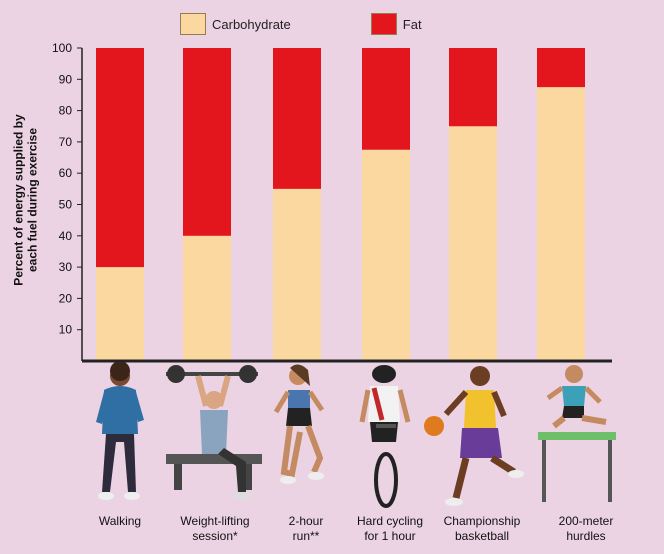 This screenshot has width=664, height=554. Describe the element at coordinates (120, 431) in the screenshot. I see `walking-person-illustration` at that location.